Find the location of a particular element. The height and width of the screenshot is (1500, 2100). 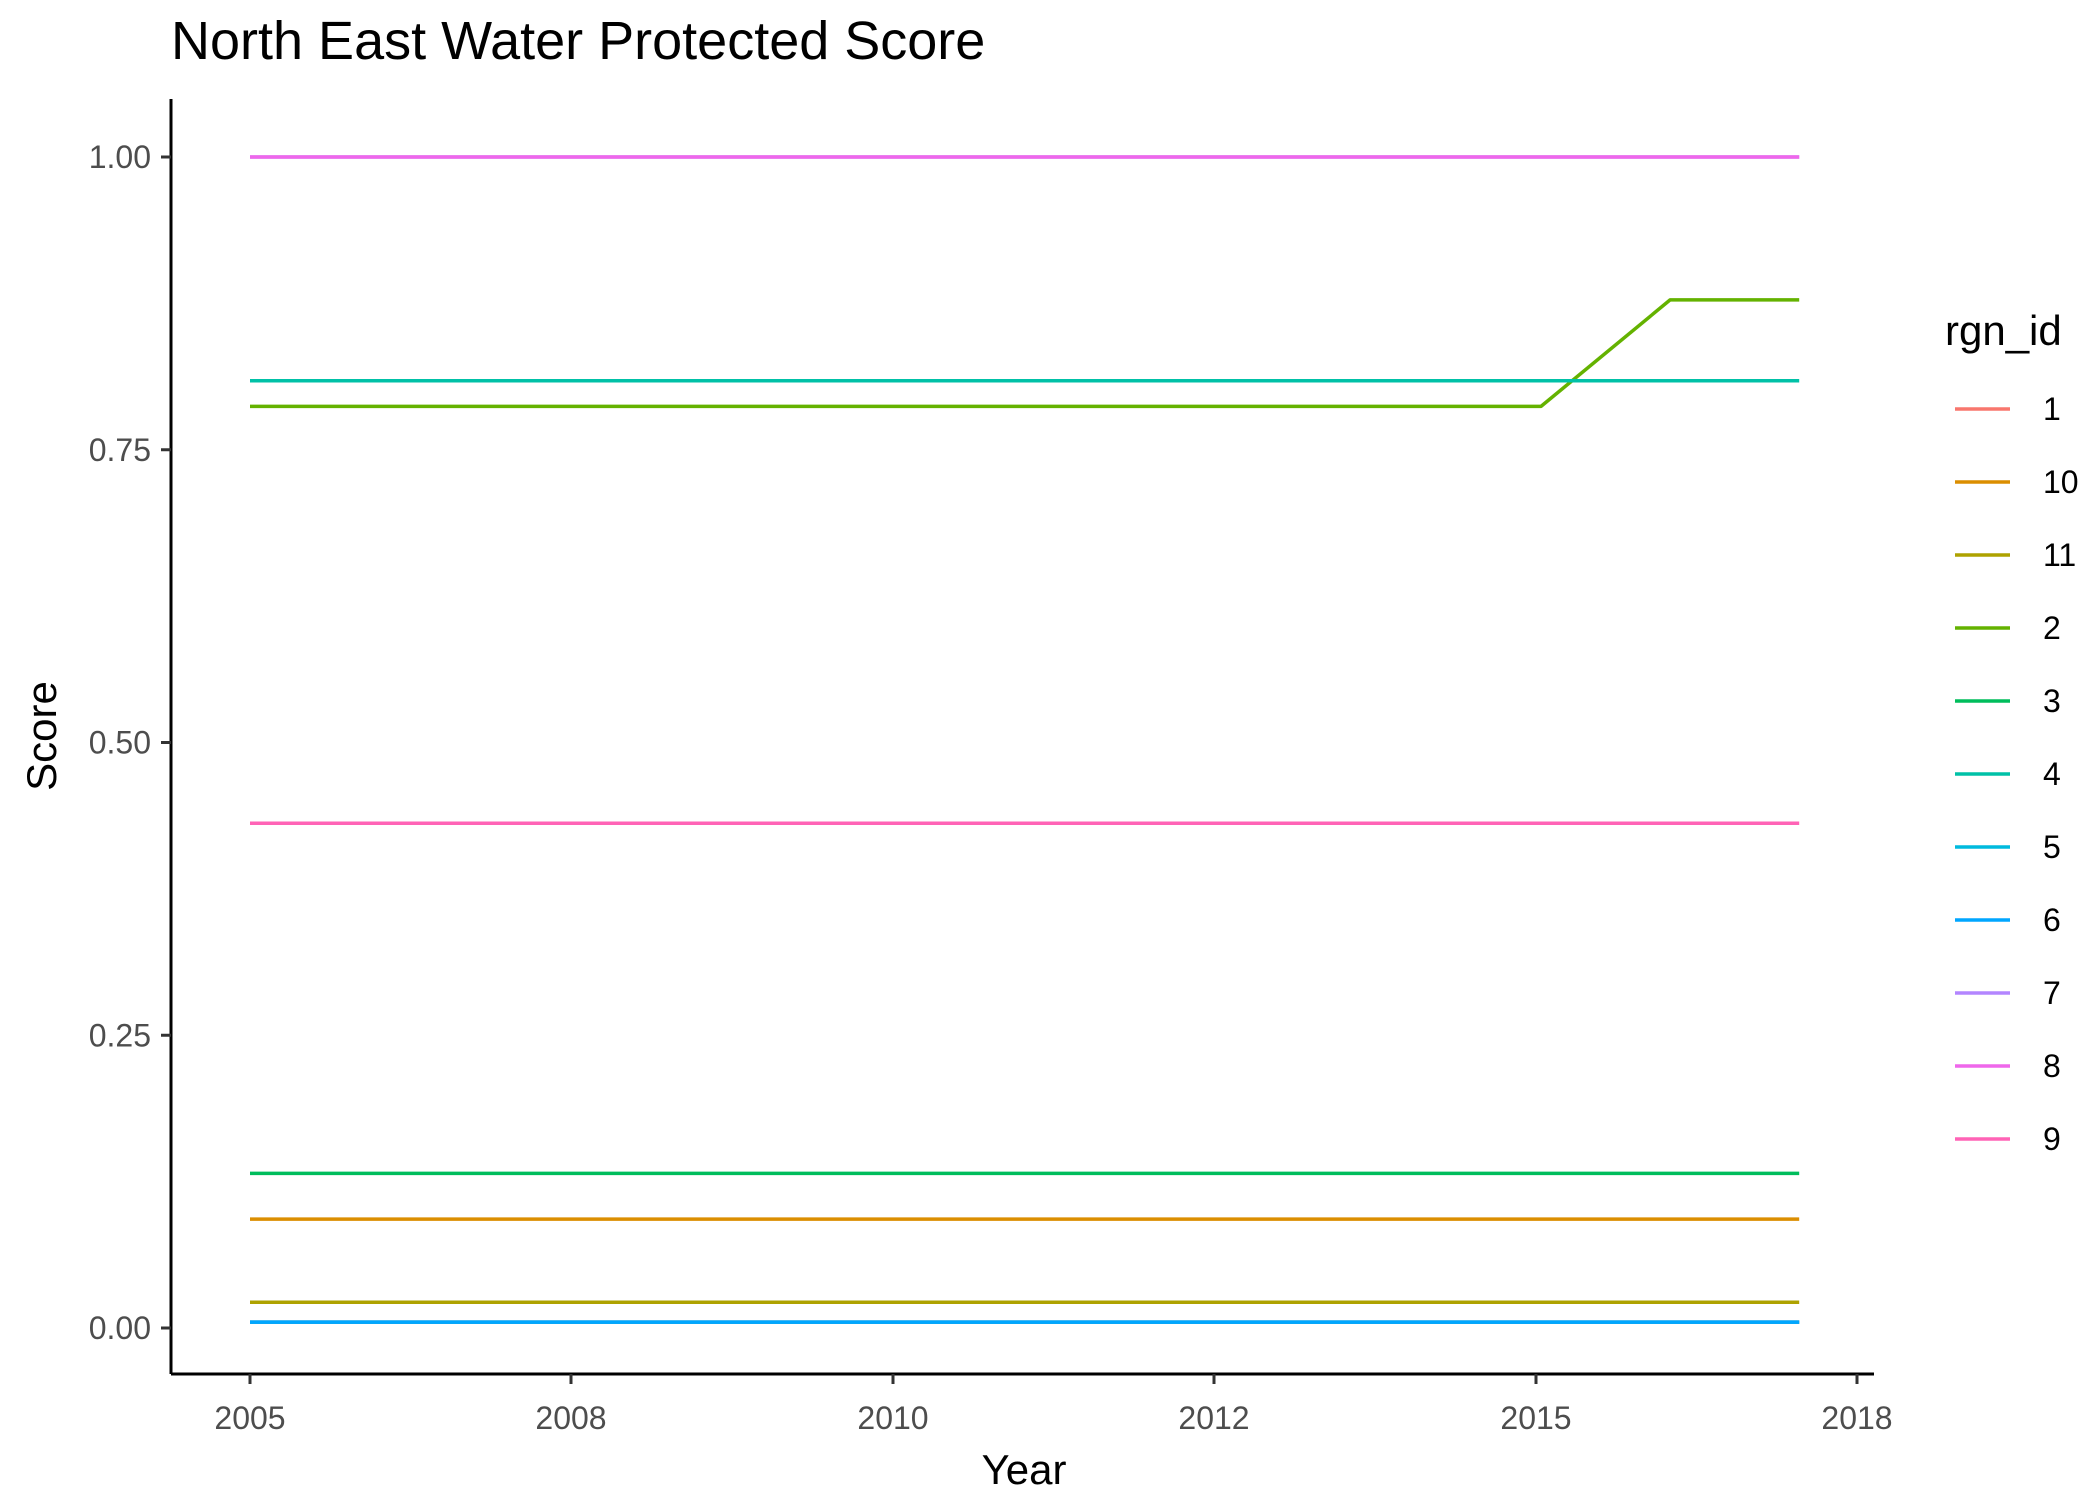

legend-label: 11 is located at coordinates (2059, 555).